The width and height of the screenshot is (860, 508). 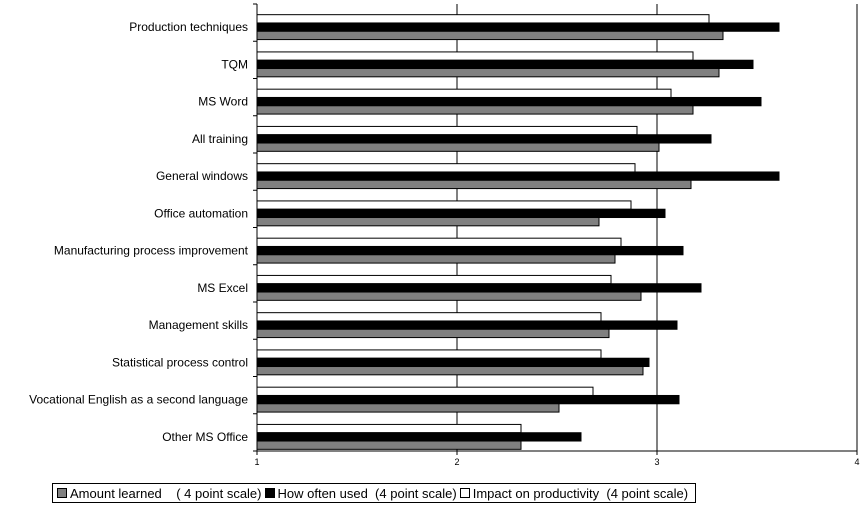 What do you see at coordinates (856, 462) in the screenshot?
I see `x-tick-label: 4` at bounding box center [856, 462].